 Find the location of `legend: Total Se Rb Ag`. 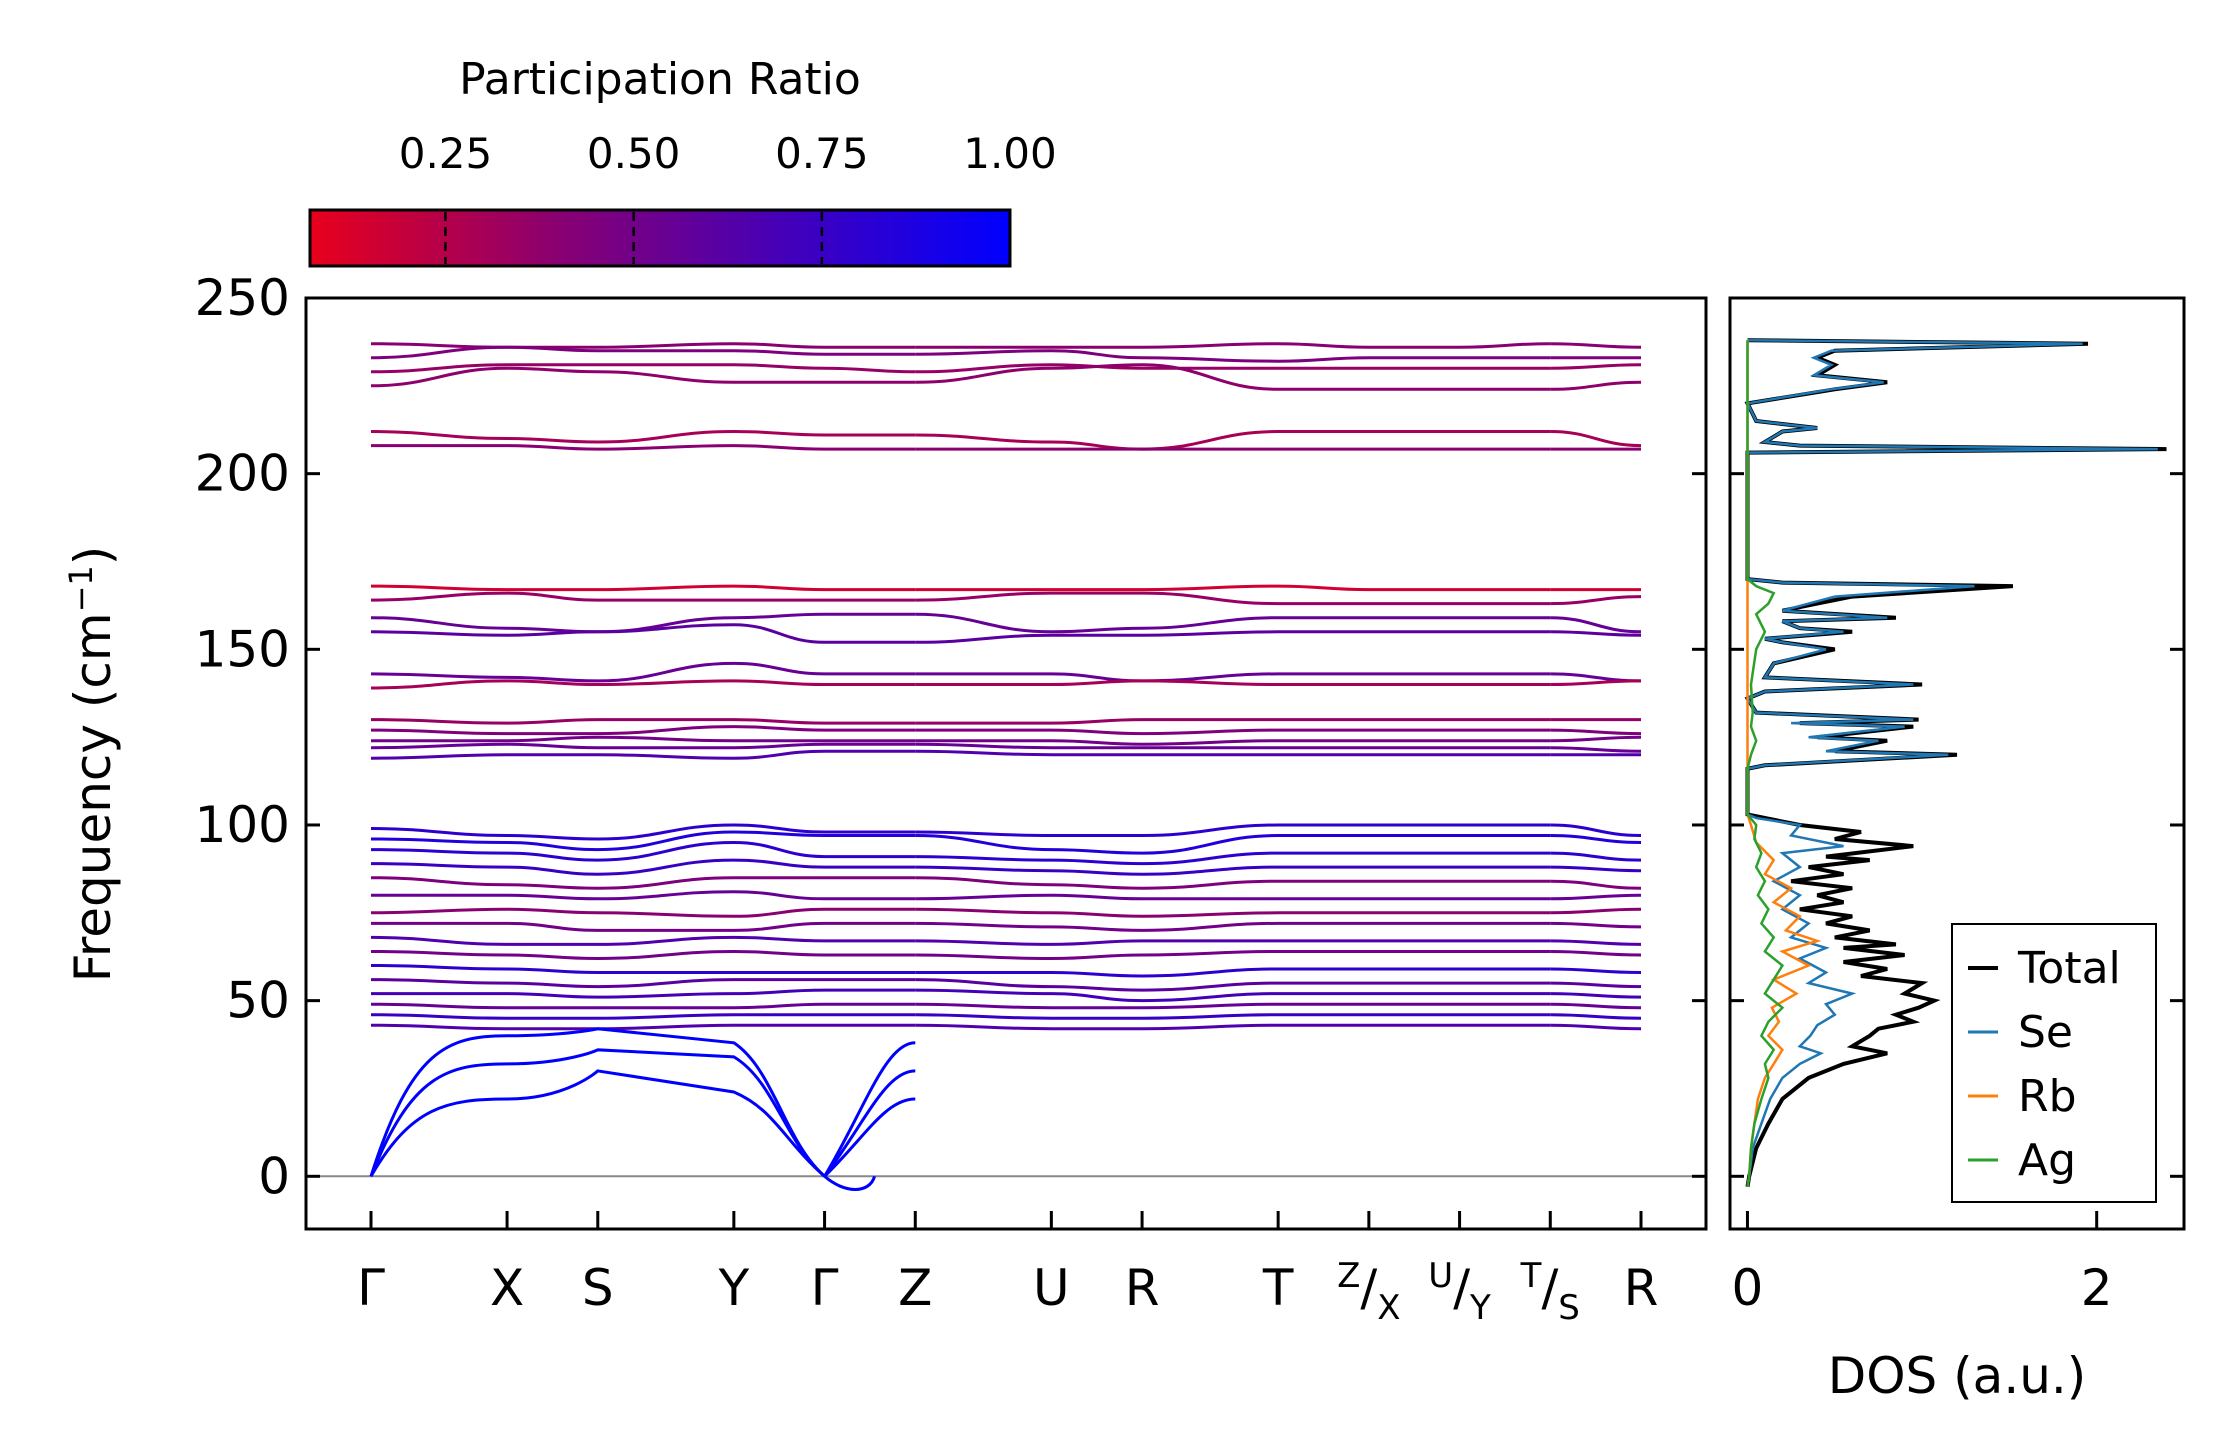

legend: Total Se Rb Ag is located at coordinates (2054, 1063).